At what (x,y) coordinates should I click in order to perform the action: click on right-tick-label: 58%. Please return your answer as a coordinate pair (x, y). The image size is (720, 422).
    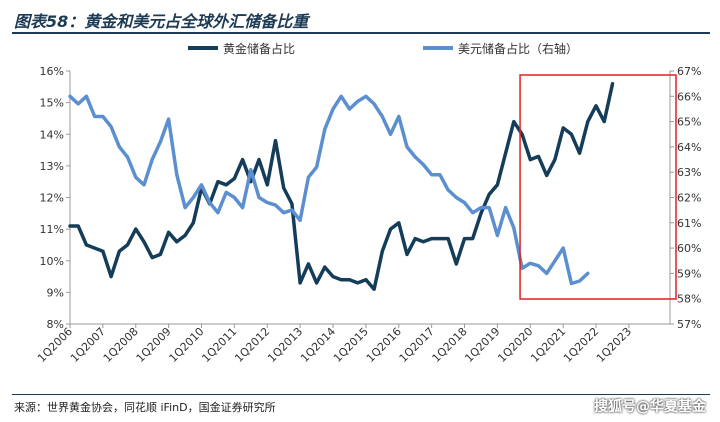
    Looking at the image, I should click on (689, 299).